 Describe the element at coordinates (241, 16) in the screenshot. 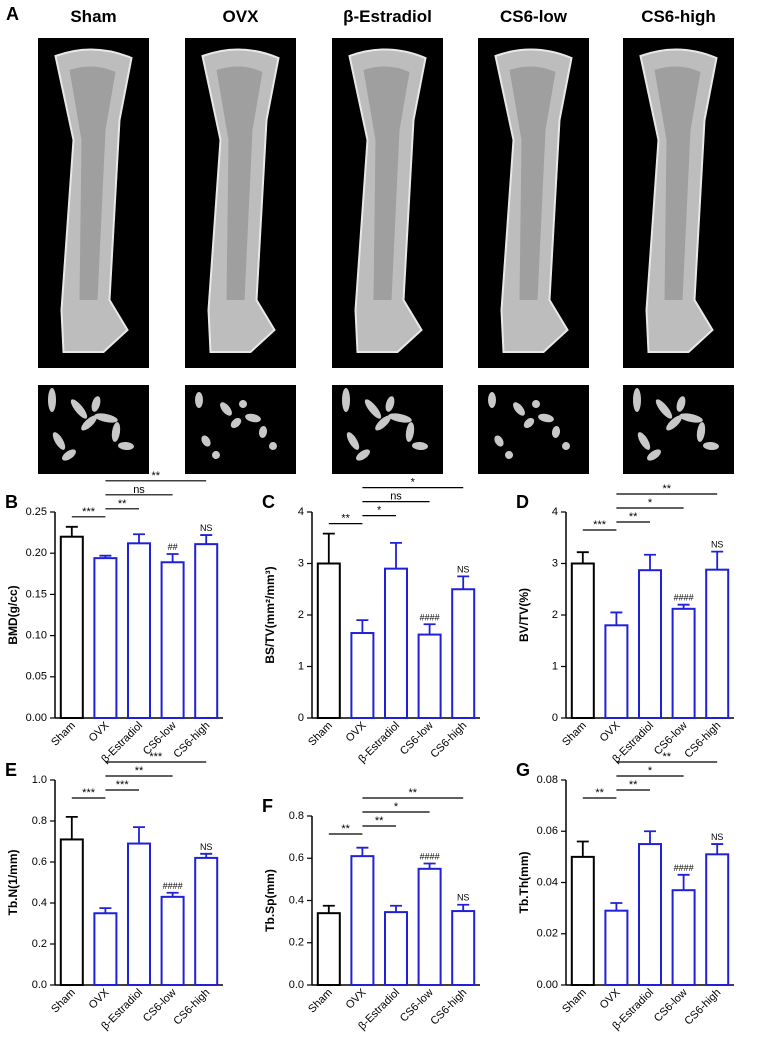

I see `column-header: OVX` at that location.